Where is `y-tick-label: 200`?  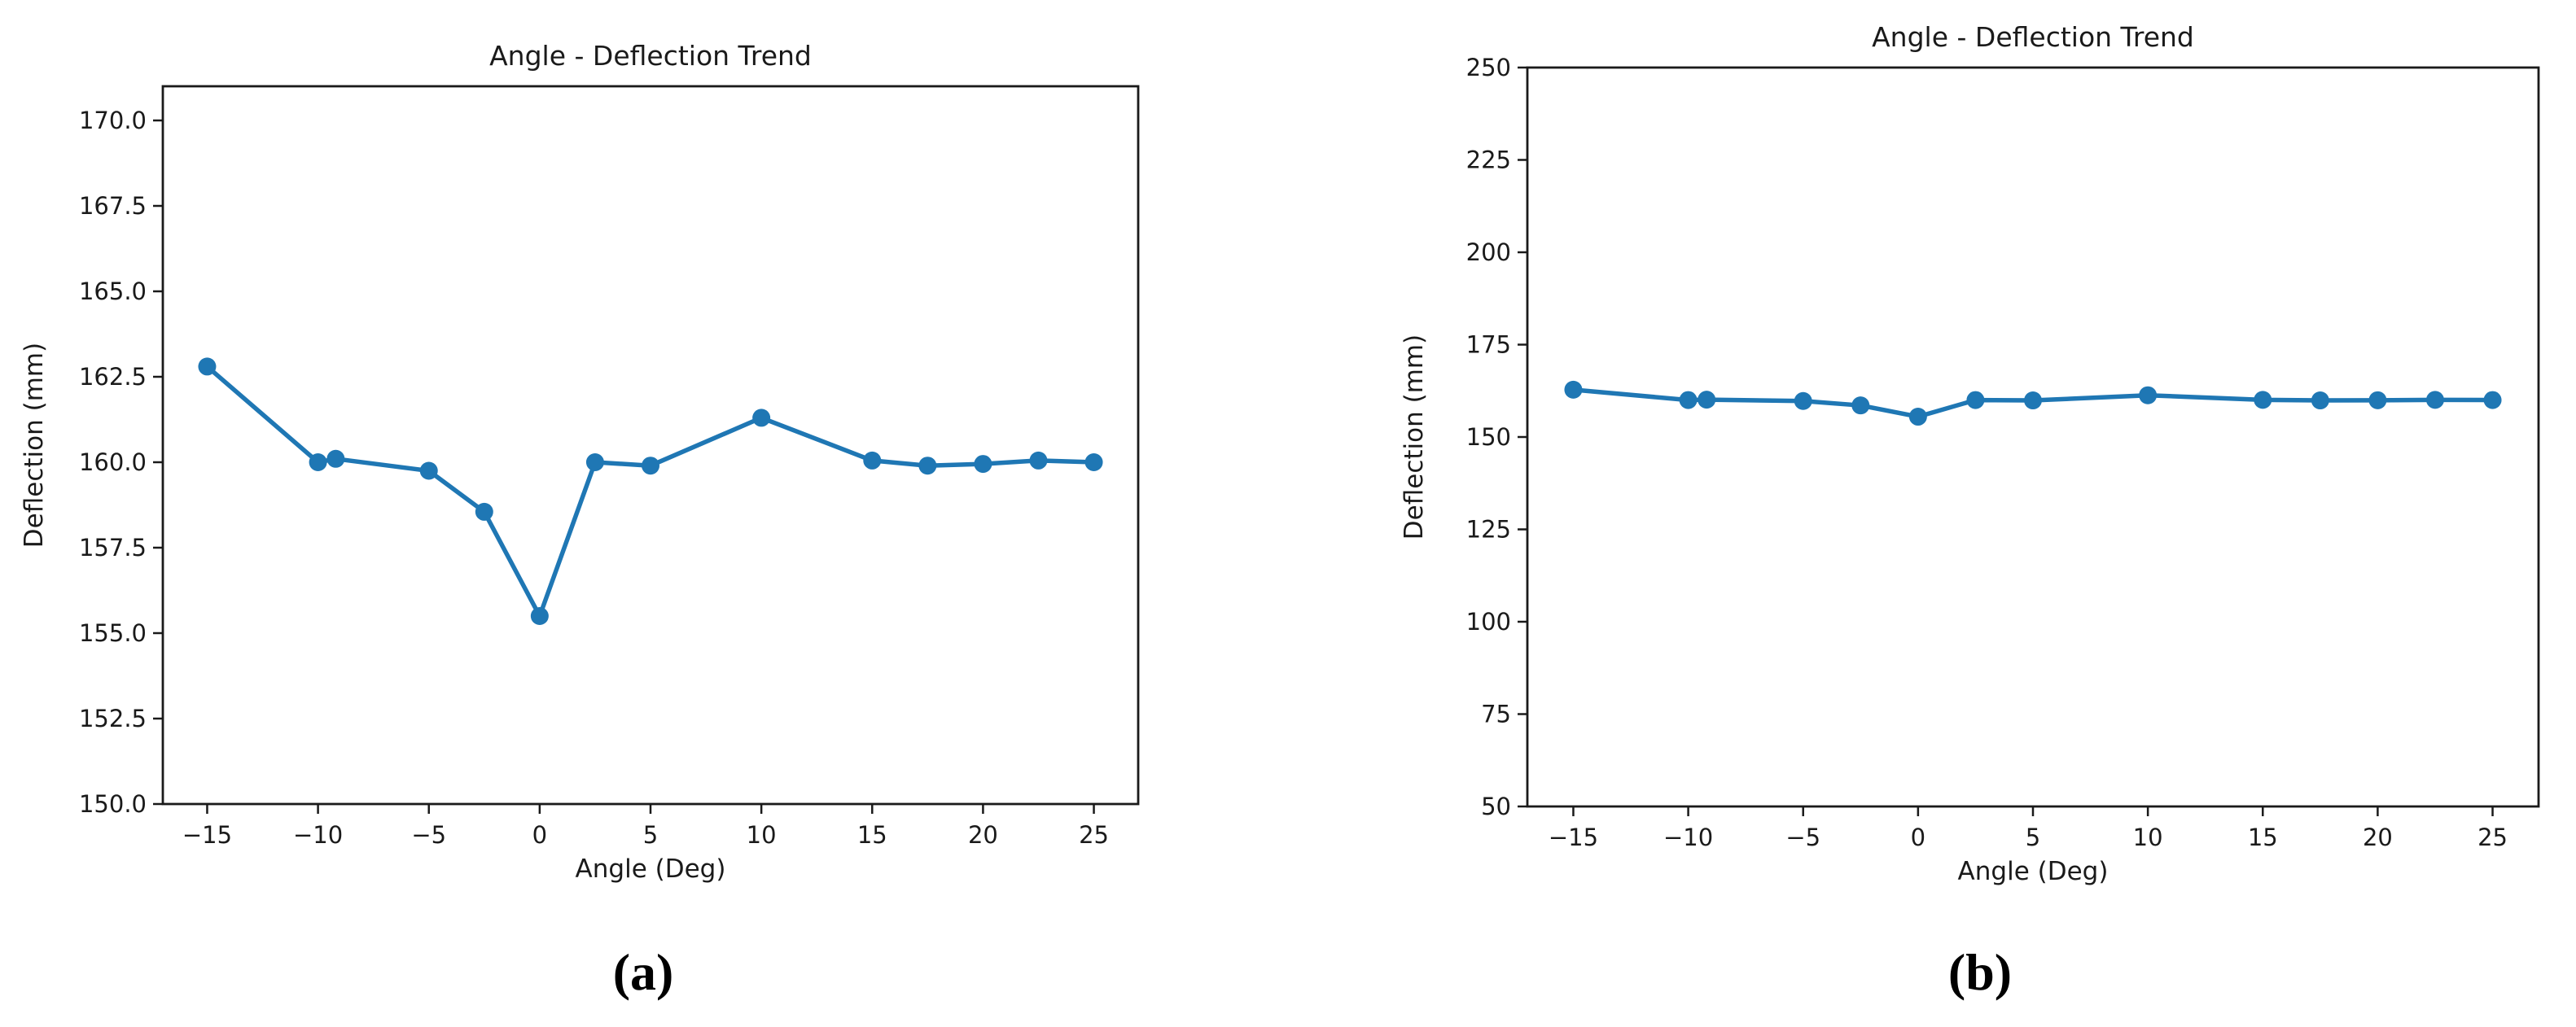
y-tick-label: 200 is located at coordinates (1488, 252).